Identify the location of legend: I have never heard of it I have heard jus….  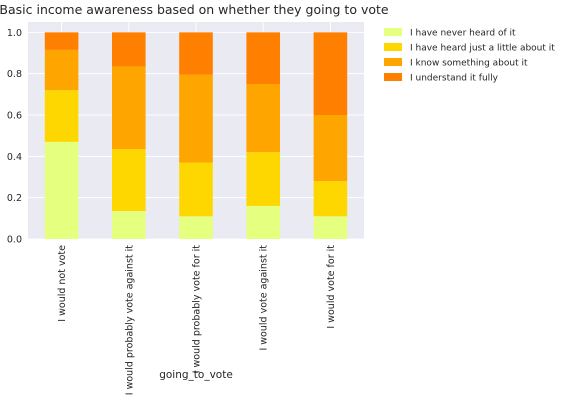
(469, 56).